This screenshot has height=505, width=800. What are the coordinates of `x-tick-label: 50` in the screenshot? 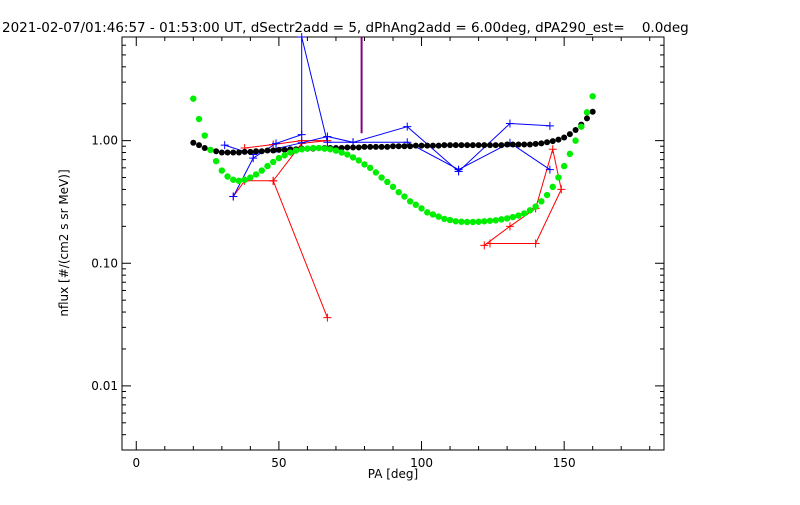 It's located at (278, 463).